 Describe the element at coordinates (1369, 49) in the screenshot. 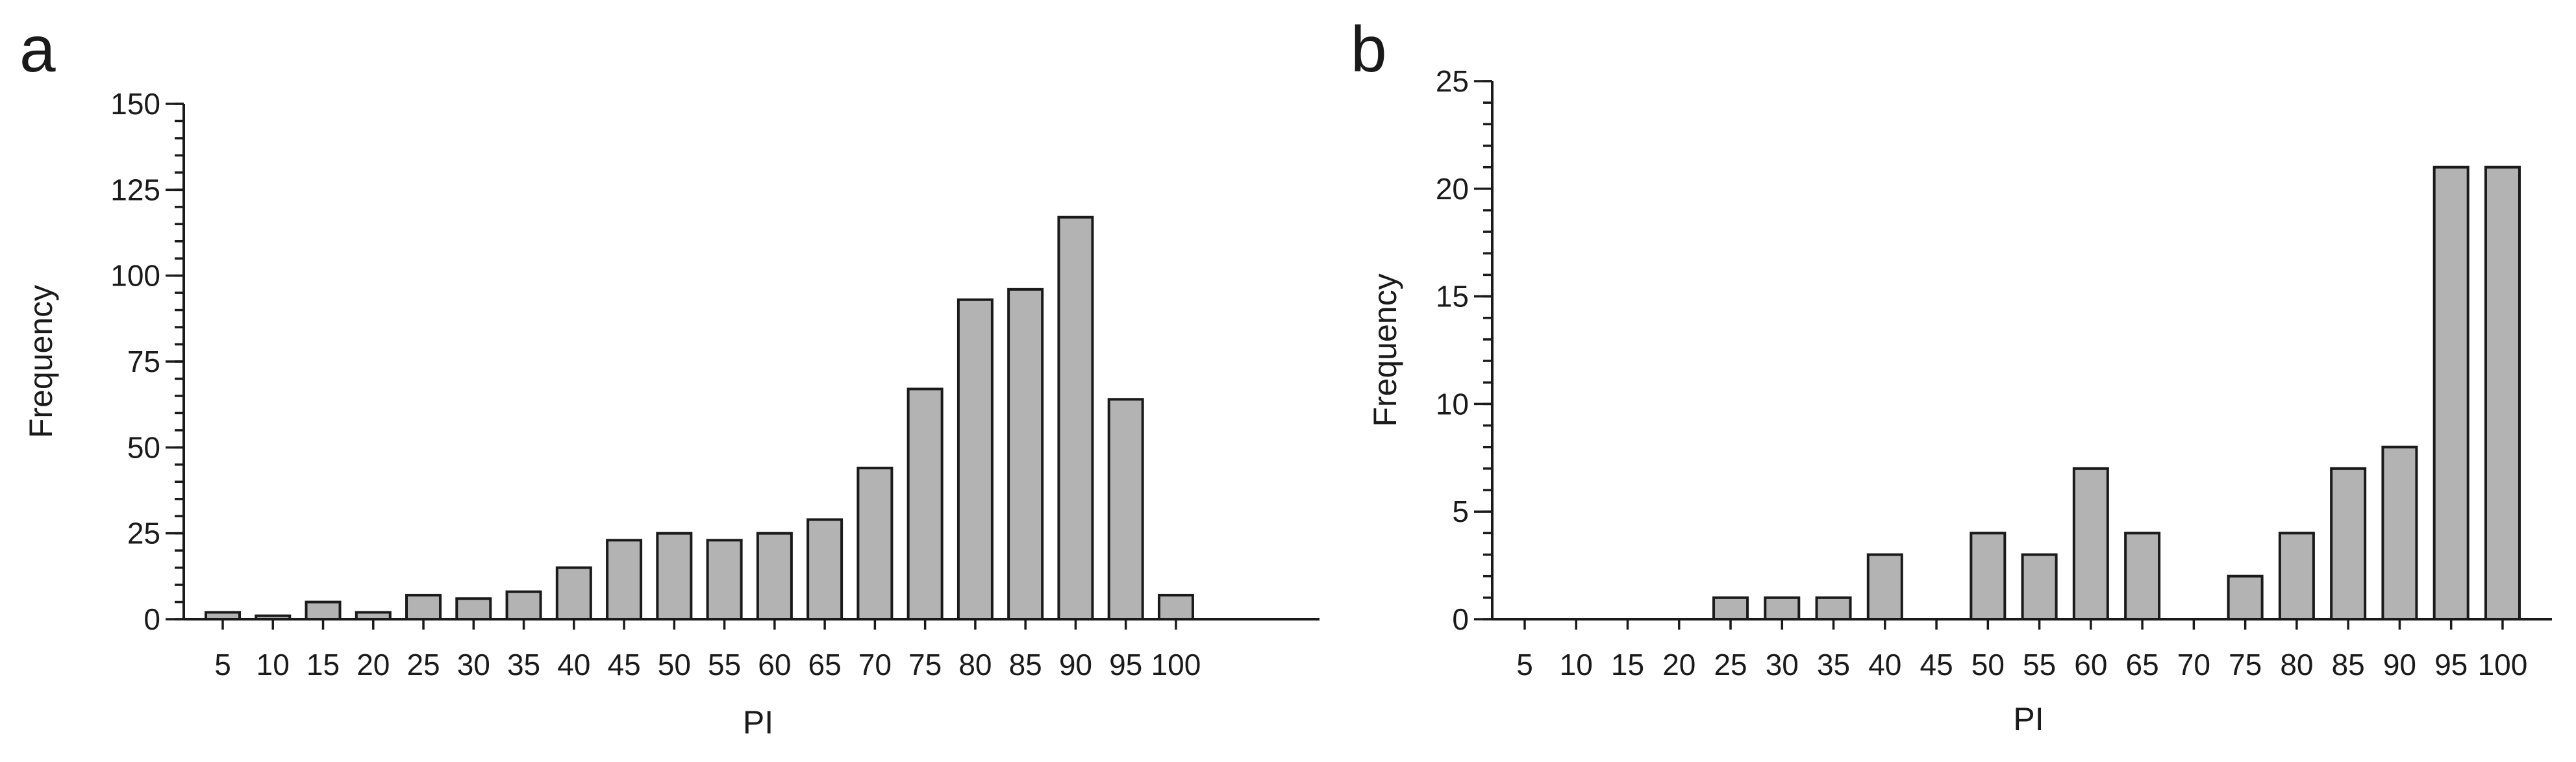

I see `panel-label-b: b` at that location.